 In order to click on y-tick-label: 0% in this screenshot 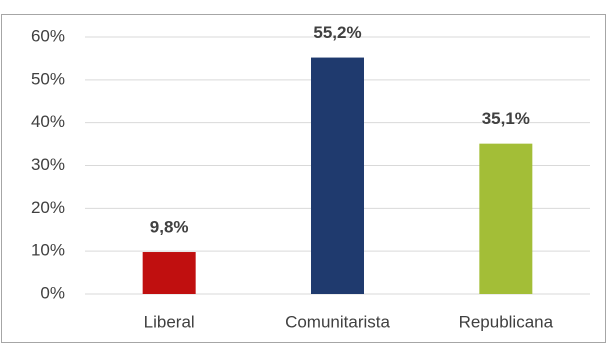, I will do `click(52, 292)`.